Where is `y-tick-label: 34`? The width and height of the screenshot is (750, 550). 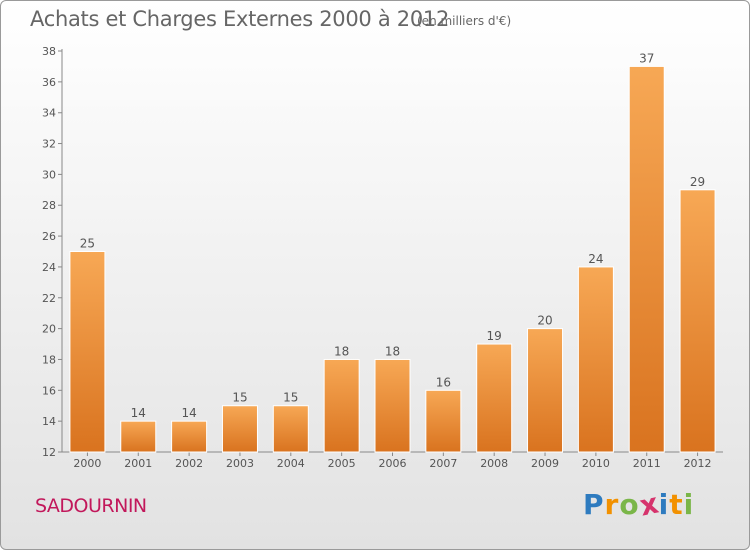
y-tick-label: 34 is located at coordinates (49, 113).